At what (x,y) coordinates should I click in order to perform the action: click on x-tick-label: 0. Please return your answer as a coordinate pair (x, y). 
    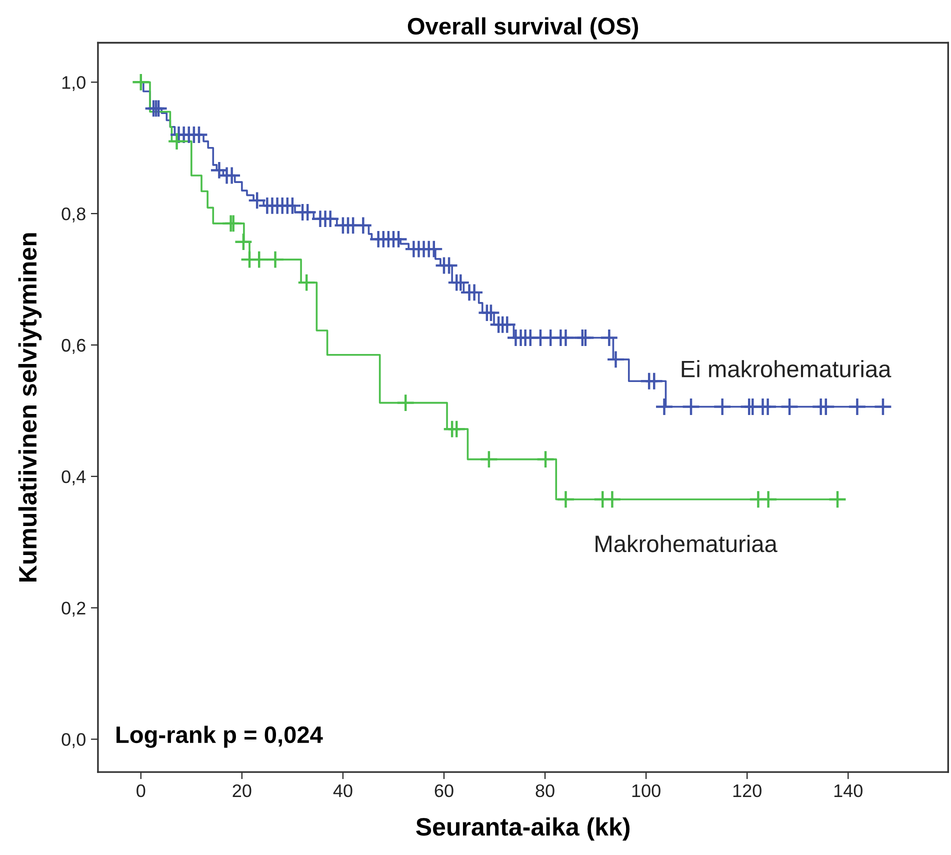
    Looking at the image, I should click on (141, 791).